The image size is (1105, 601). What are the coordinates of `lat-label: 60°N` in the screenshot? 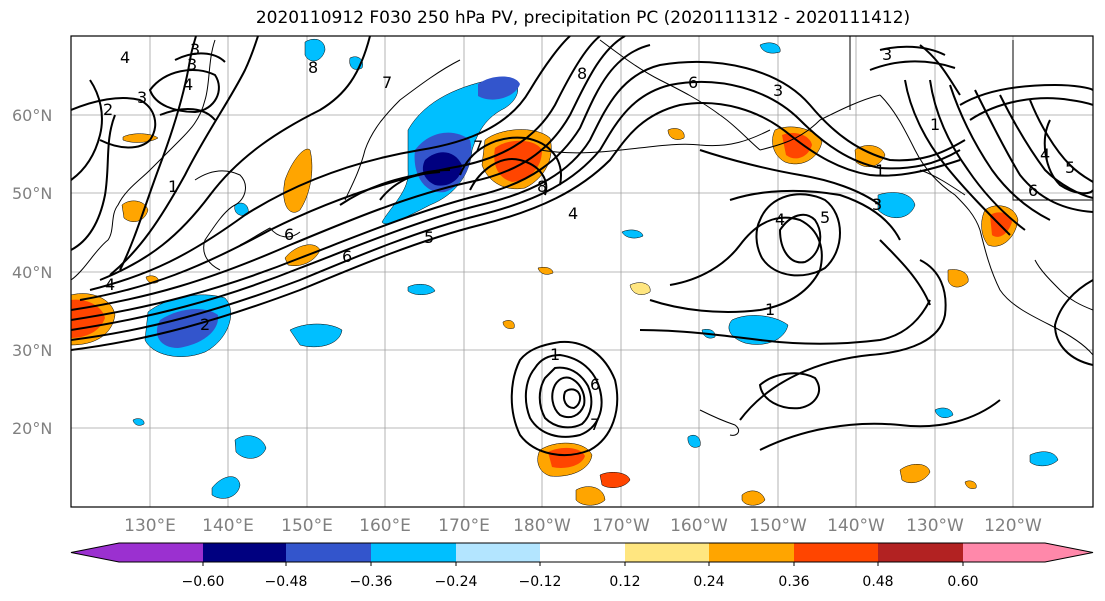 It's located at (32, 115).